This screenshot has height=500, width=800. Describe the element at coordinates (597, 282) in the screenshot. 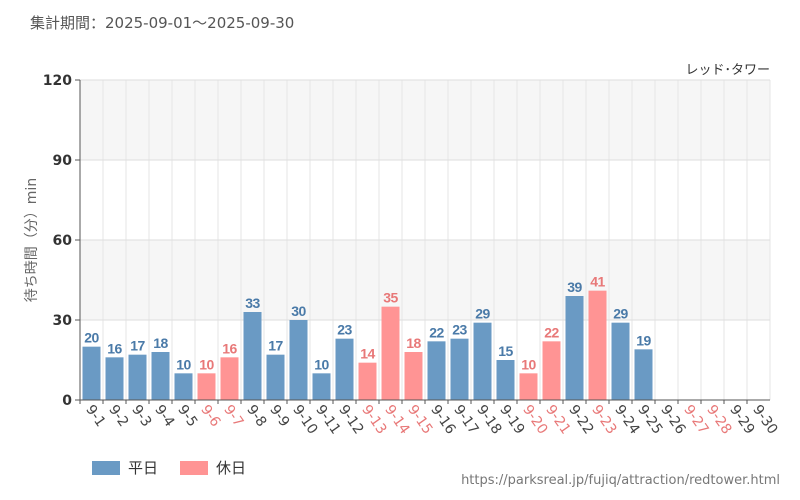

I see `data-label-9-23: 41` at that location.